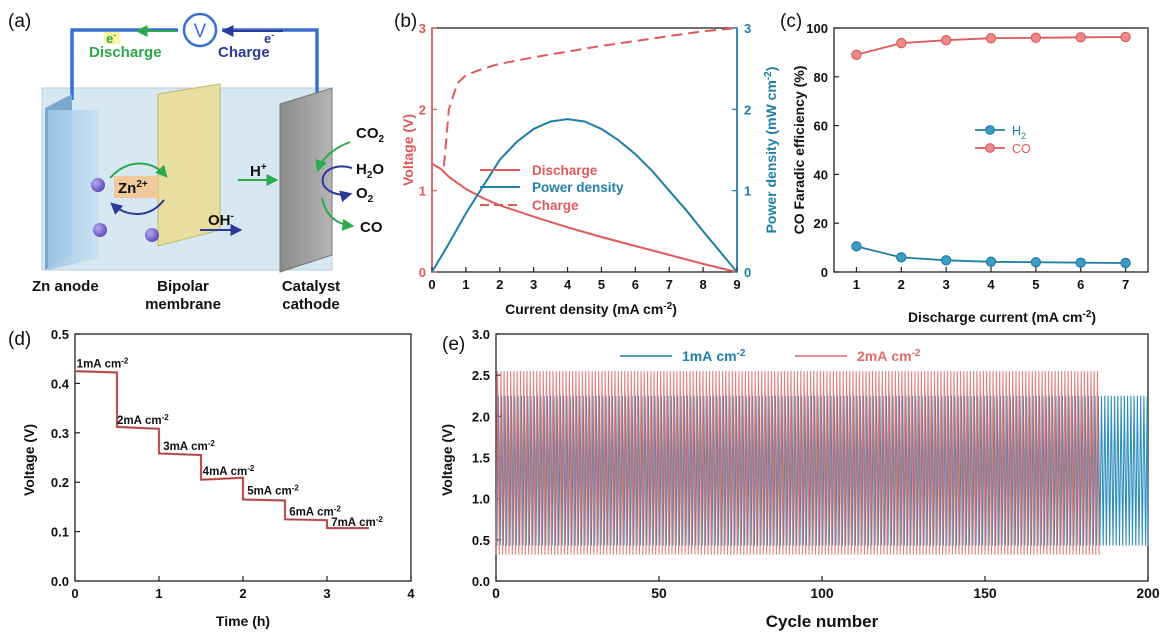 This screenshot has width=1169, height=637. I want to click on anode-label: Zn anode, so click(65, 286).